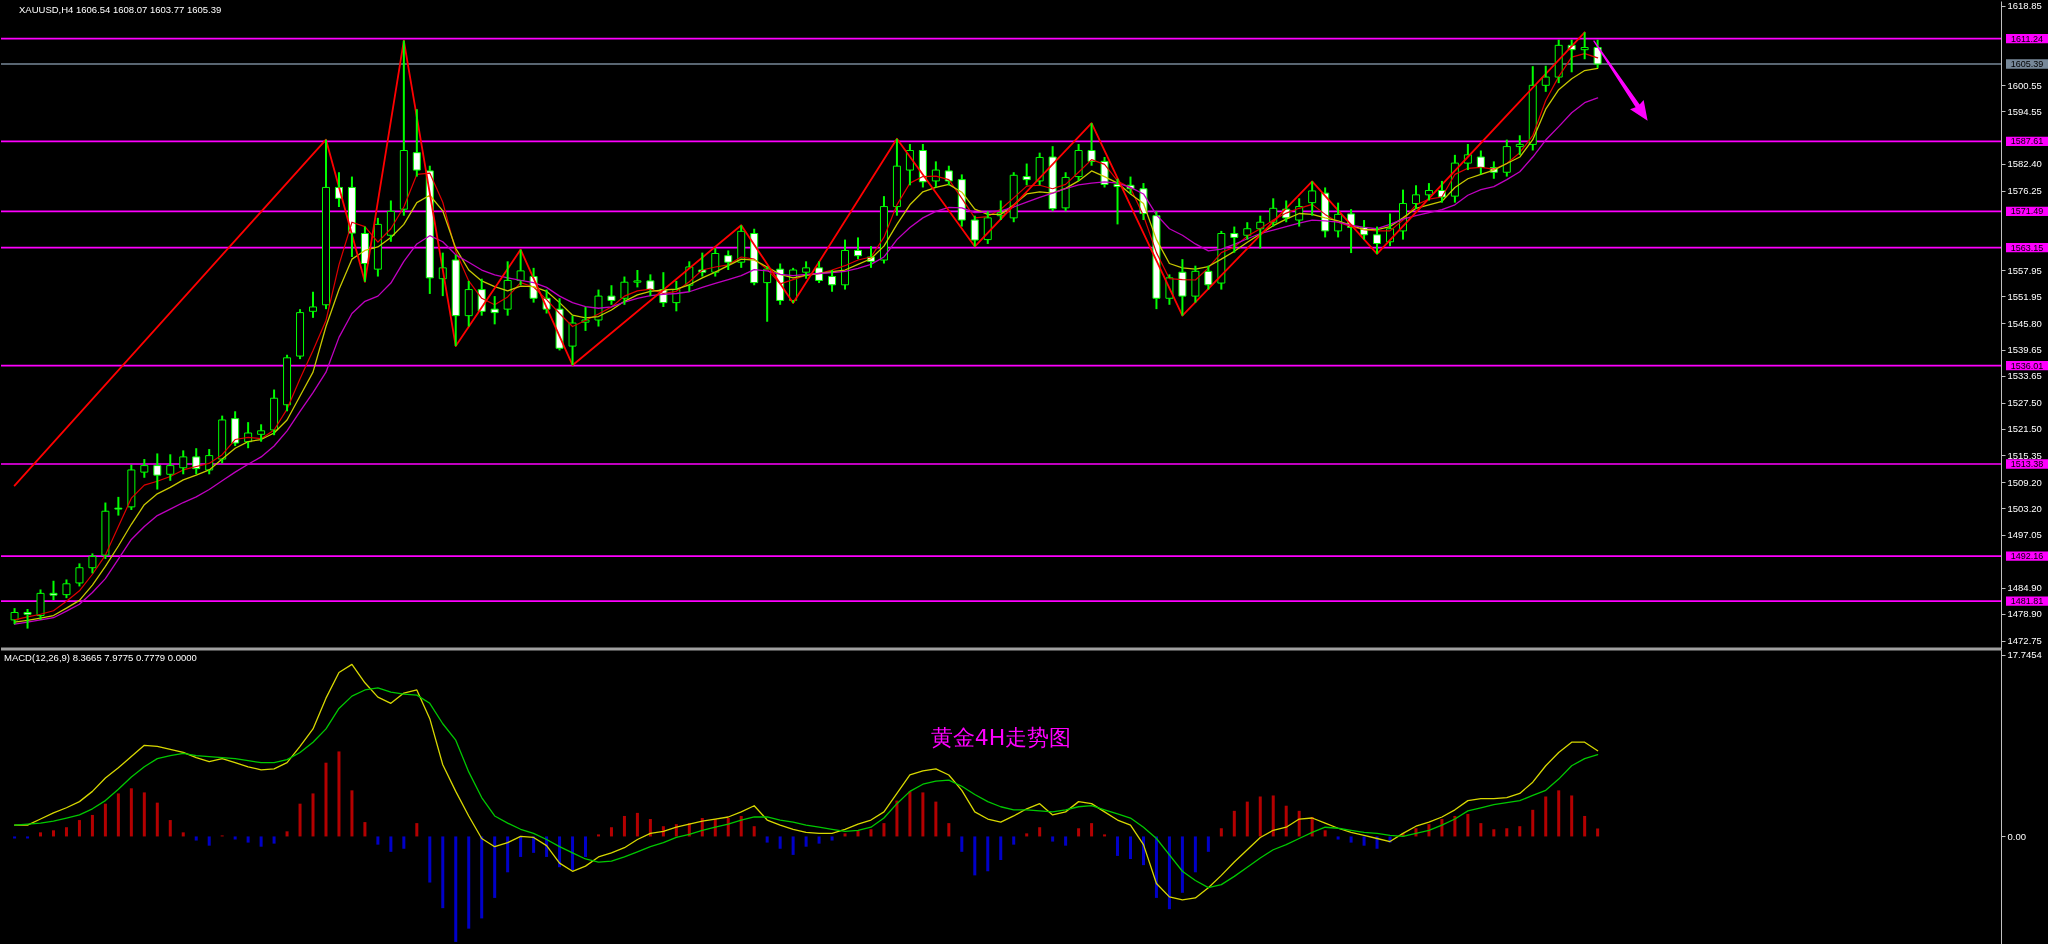  What do you see at coordinates (2024, 455) in the screenshot?
I see `y-tick-label: 1515.35` at bounding box center [2024, 455].